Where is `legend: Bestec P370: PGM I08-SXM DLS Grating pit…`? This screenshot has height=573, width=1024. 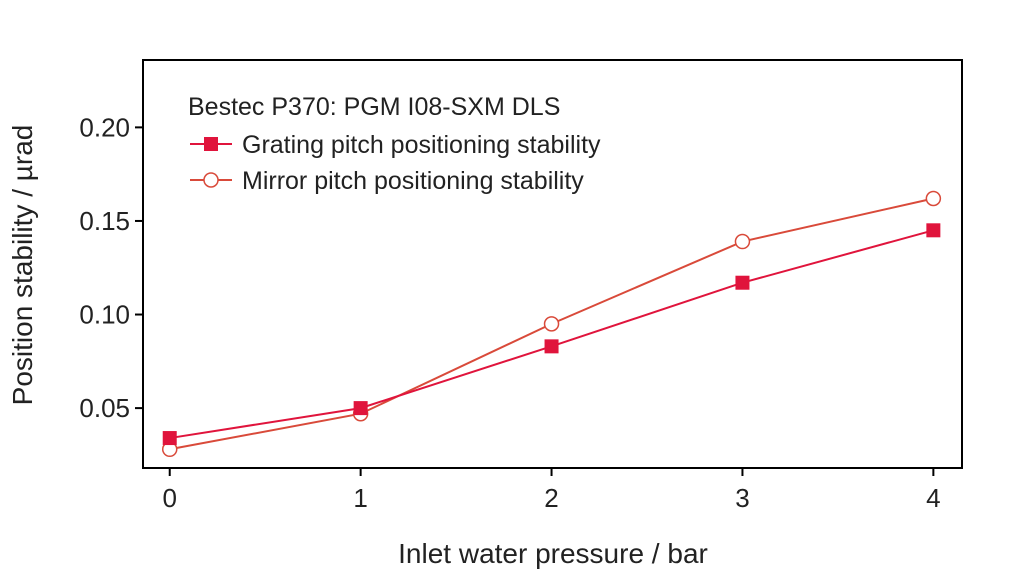 legend: Bestec P370: PGM I08-SXM DLS Grating pit… is located at coordinates (394, 144).